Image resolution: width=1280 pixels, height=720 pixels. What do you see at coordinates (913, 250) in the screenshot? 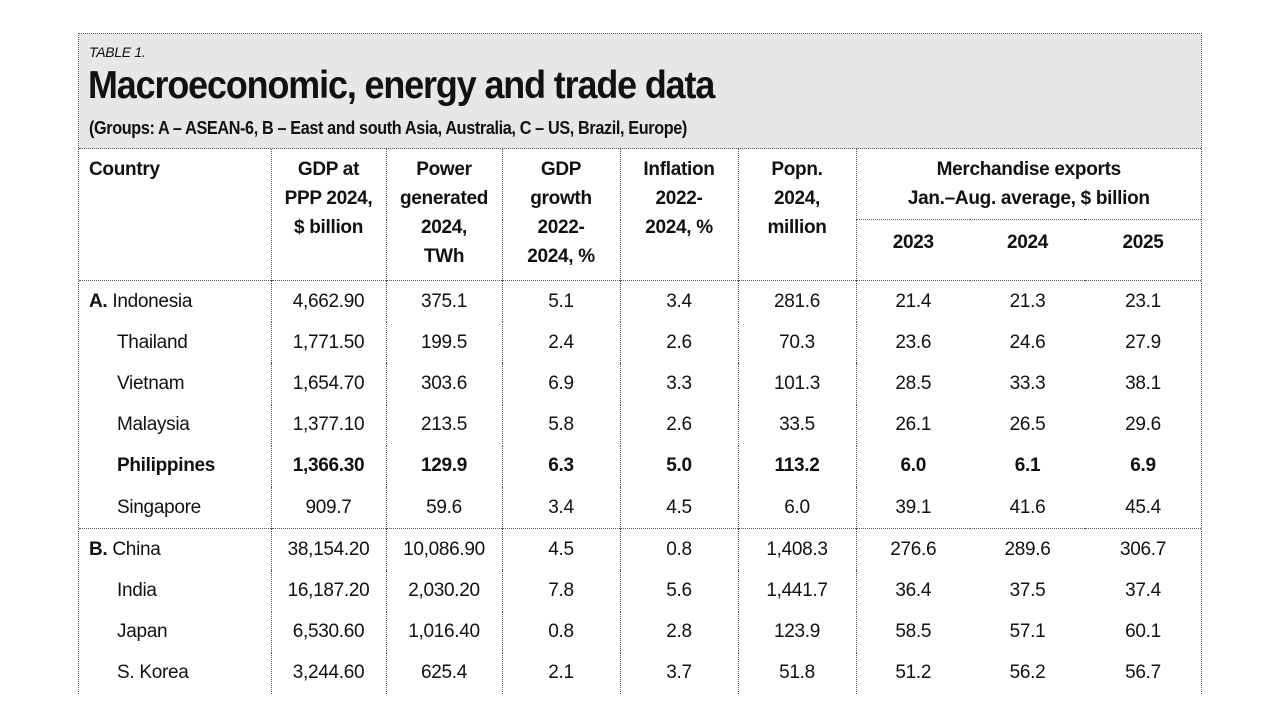
I see `col-header-exports-2023: 2023` at bounding box center [913, 250].